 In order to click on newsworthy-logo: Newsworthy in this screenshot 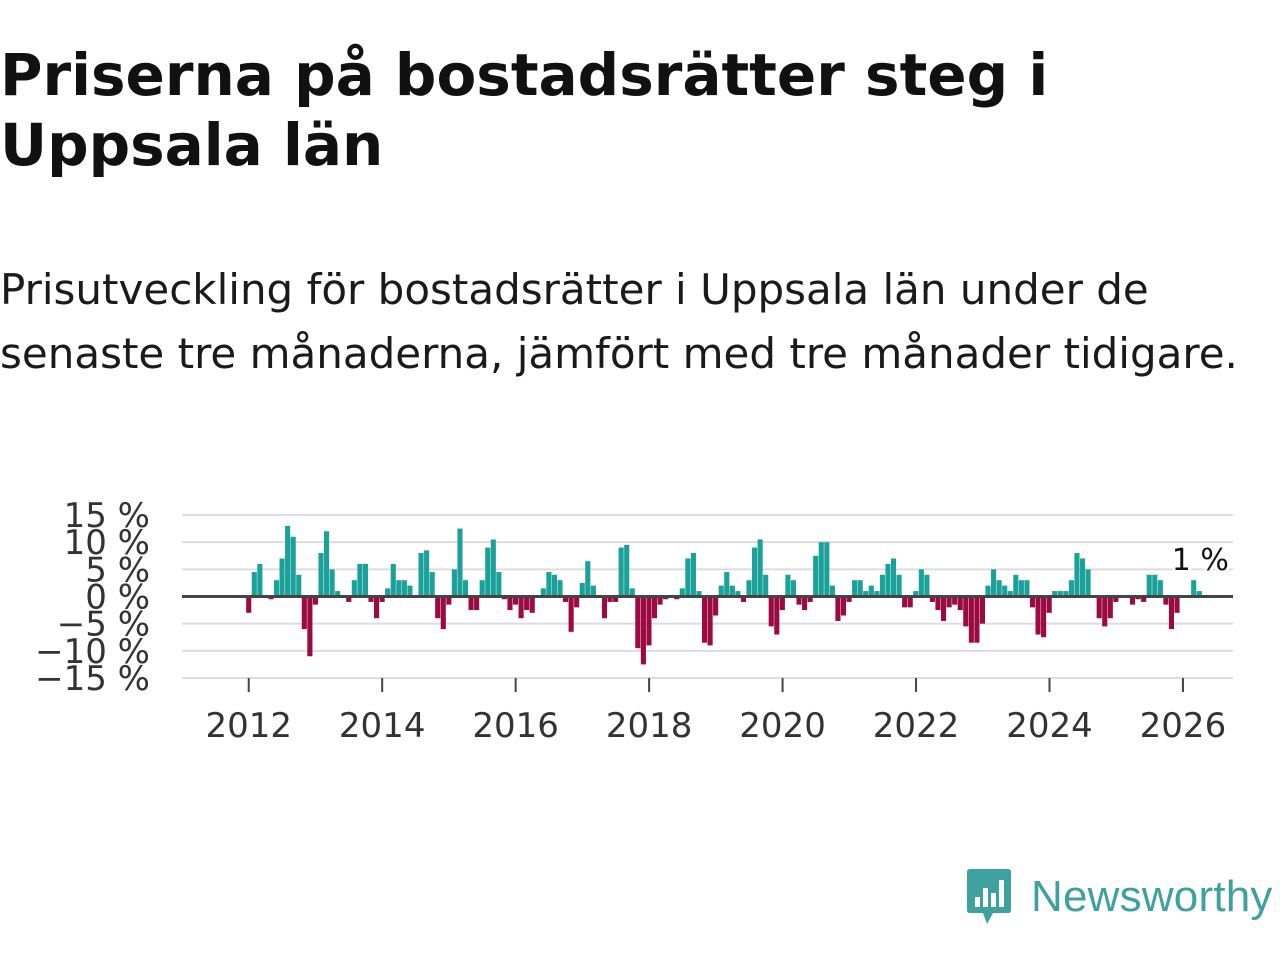, I will do `click(1118, 897)`.